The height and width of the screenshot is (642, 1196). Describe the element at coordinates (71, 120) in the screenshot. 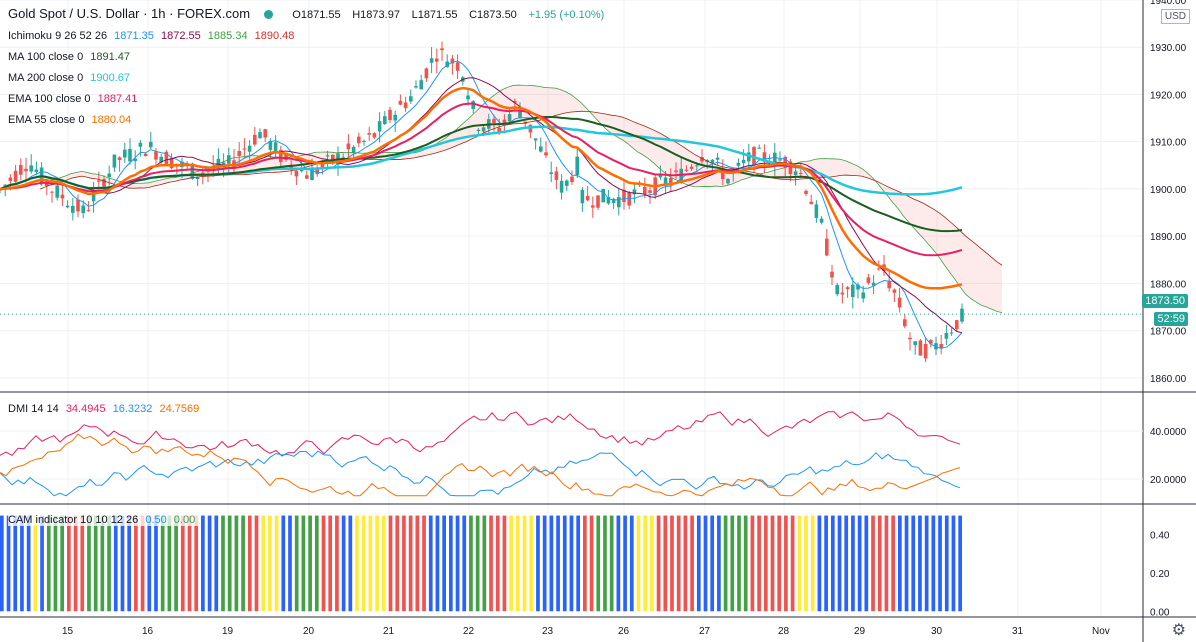

I see `legend-ema55: EMA 55 close 0 1880.04` at that location.